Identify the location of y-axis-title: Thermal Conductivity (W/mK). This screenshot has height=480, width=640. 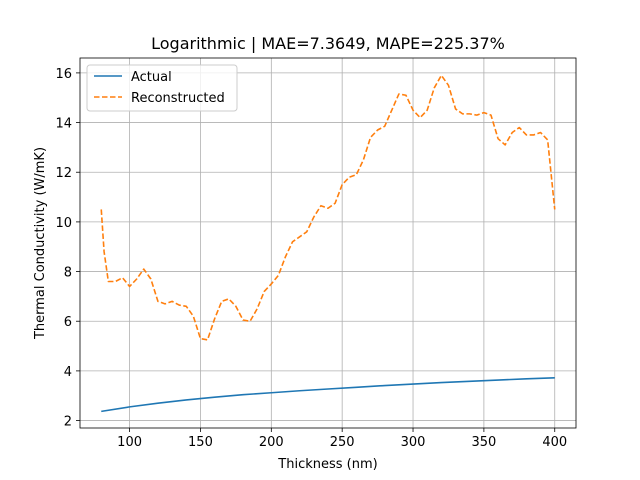
(40, 243).